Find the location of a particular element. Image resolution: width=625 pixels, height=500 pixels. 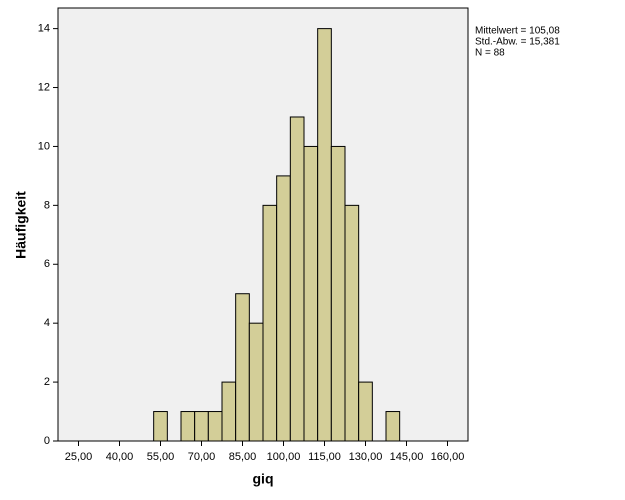

x-axis-title: giq is located at coordinates (263, 479).